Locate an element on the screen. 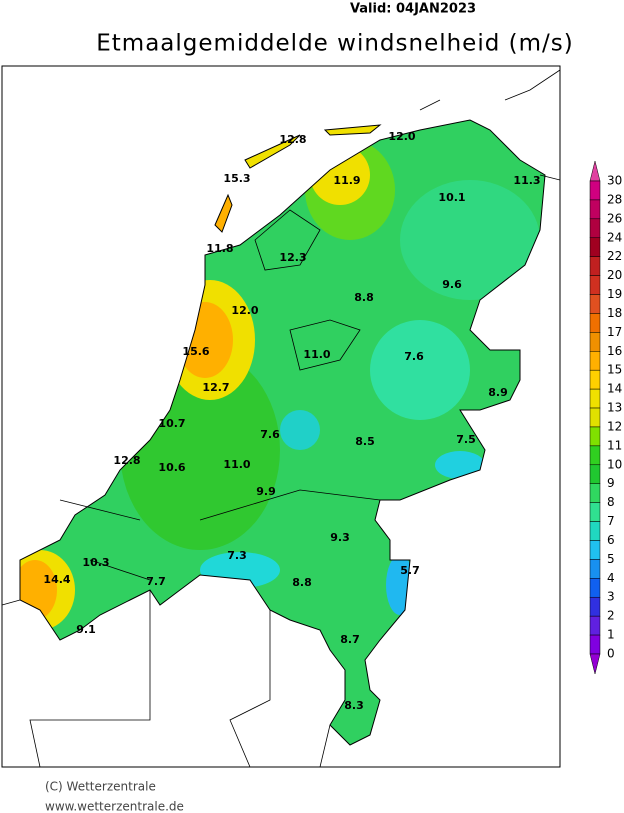 The width and height of the screenshot is (624, 813). colorbar-label: 13 is located at coordinates (614, 408).